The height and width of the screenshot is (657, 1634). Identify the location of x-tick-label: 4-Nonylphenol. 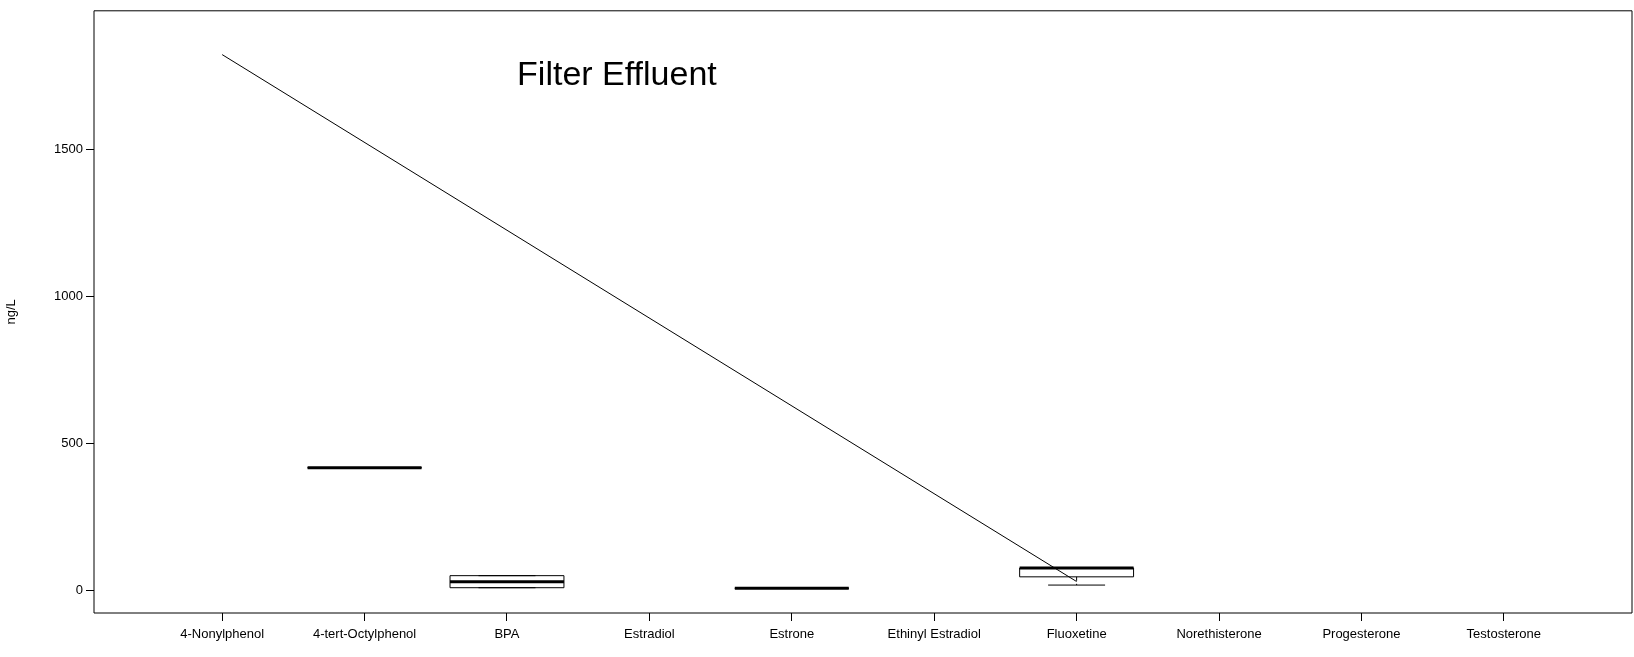
(222, 634).